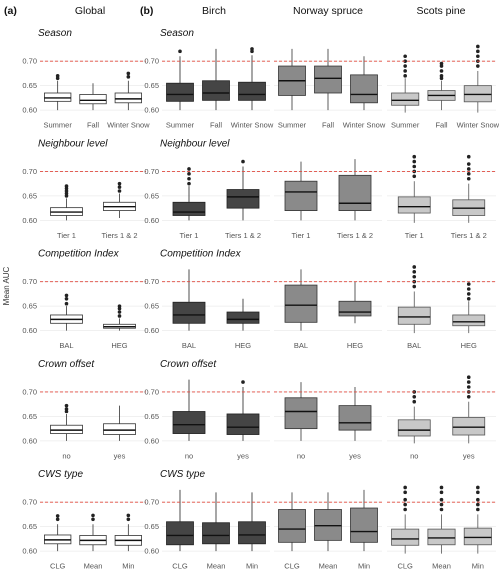  What do you see at coordinates (440, 11) in the screenshot?
I see `column-title: Scots pine` at bounding box center [440, 11].